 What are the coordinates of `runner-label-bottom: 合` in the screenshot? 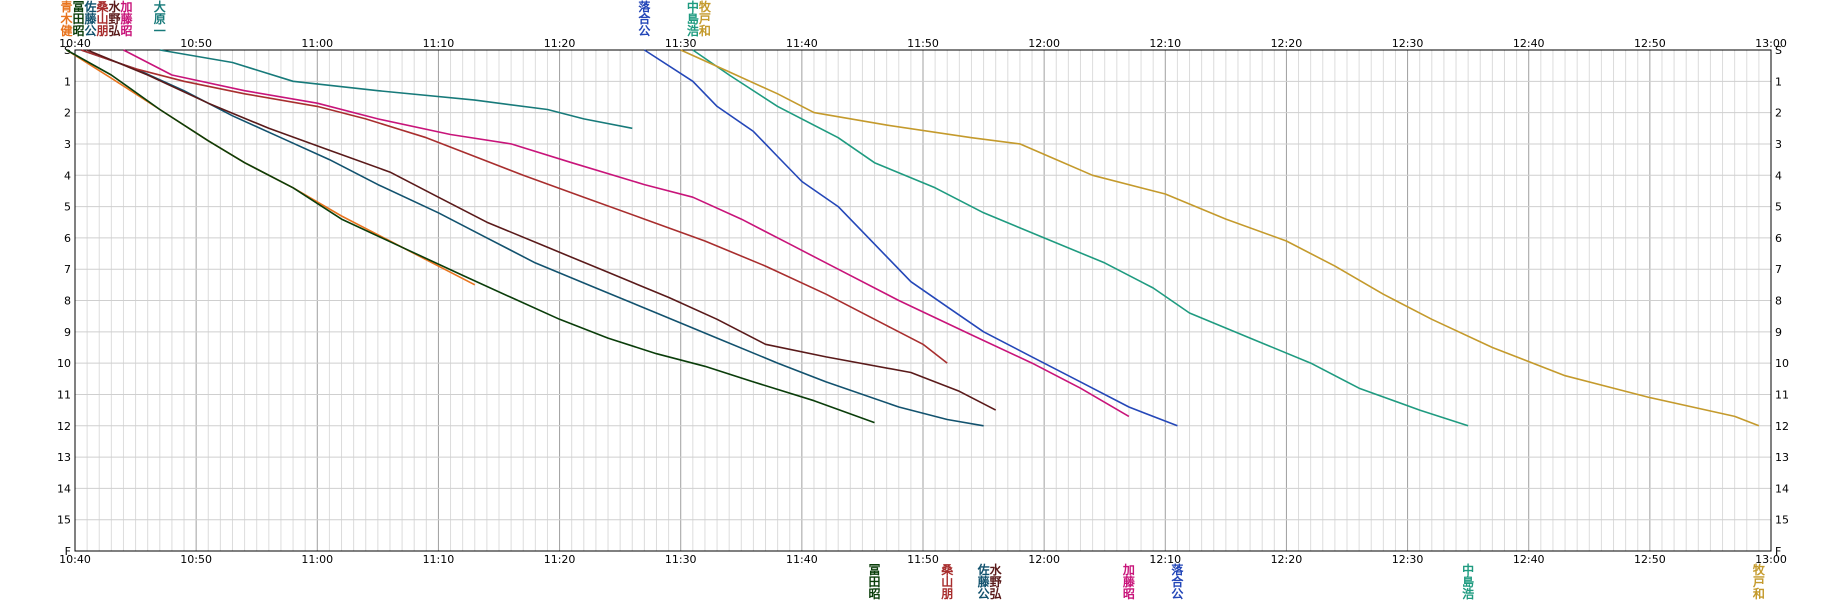 It's located at (1177, 581).